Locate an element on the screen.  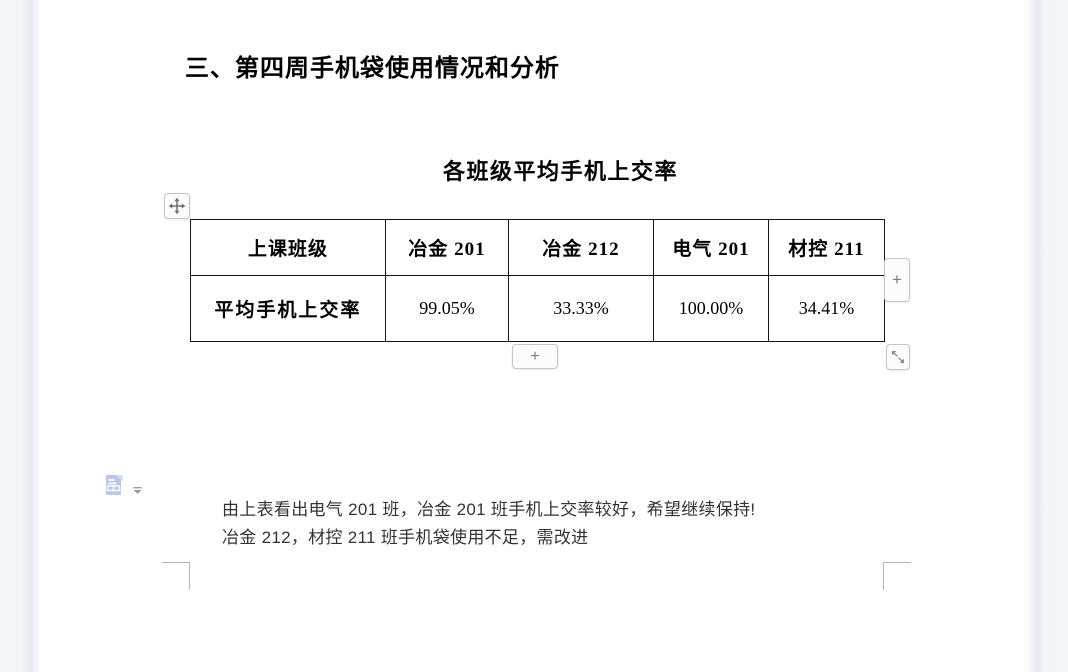
value-cell-yejin201: 99.05% is located at coordinates (447, 308).